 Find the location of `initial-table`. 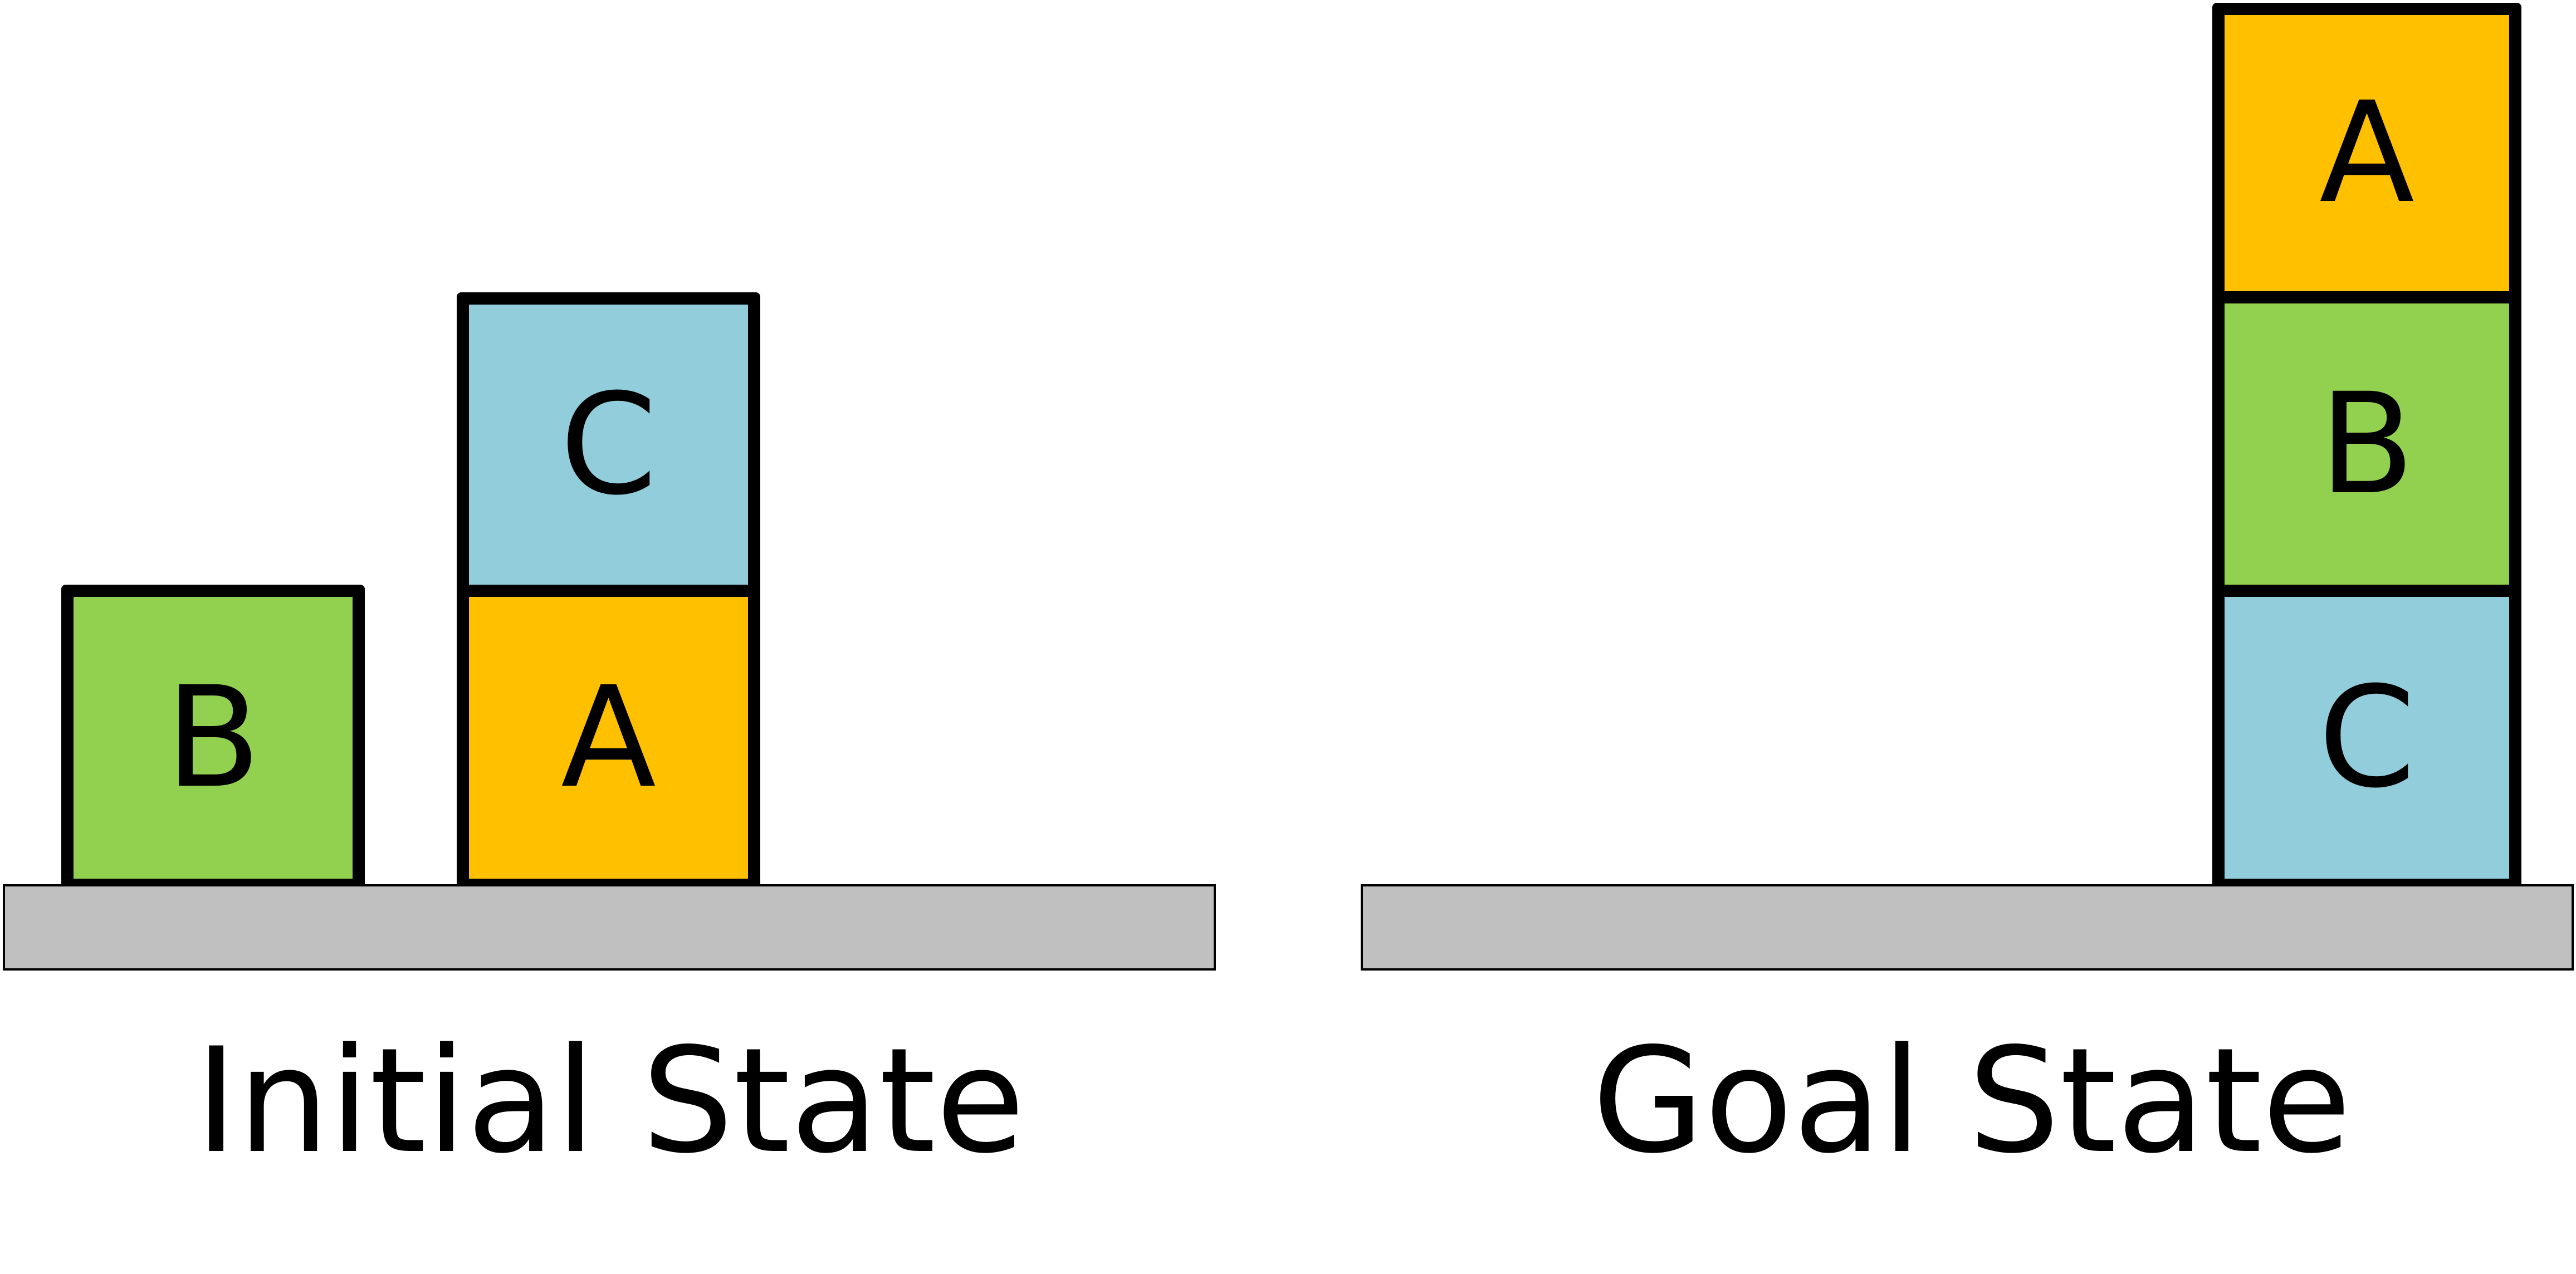

initial-table is located at coordinates (609, 927).